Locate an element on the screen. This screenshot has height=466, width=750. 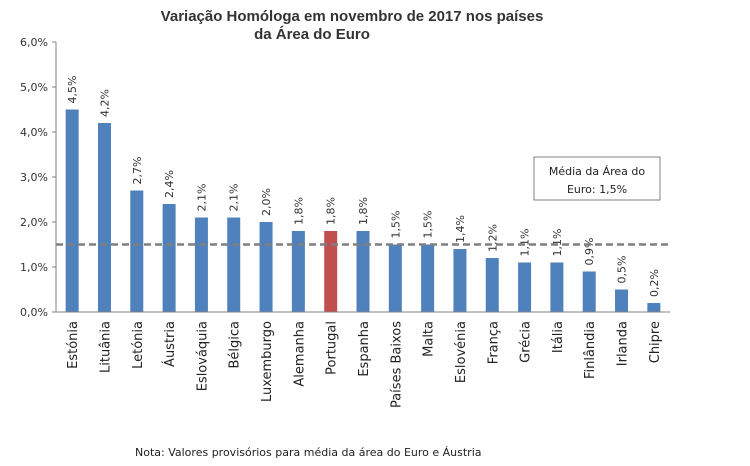
category-label: Finlândia is located at coordinates (590, 350).